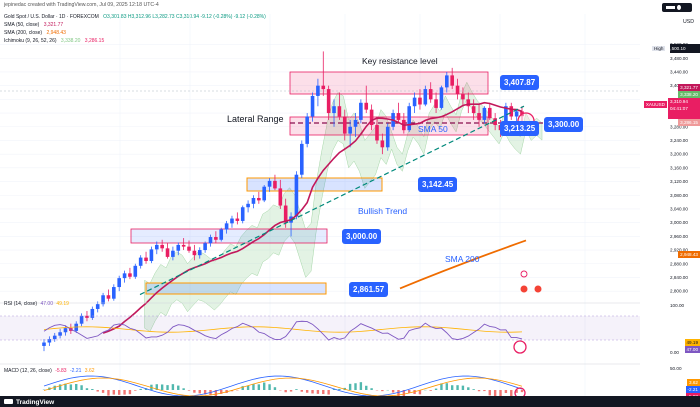 The height and width of the screenshot is (407, 700). Describe the element at coordinates (283, 387) in the screenshot. I see `signal-line` at that location.